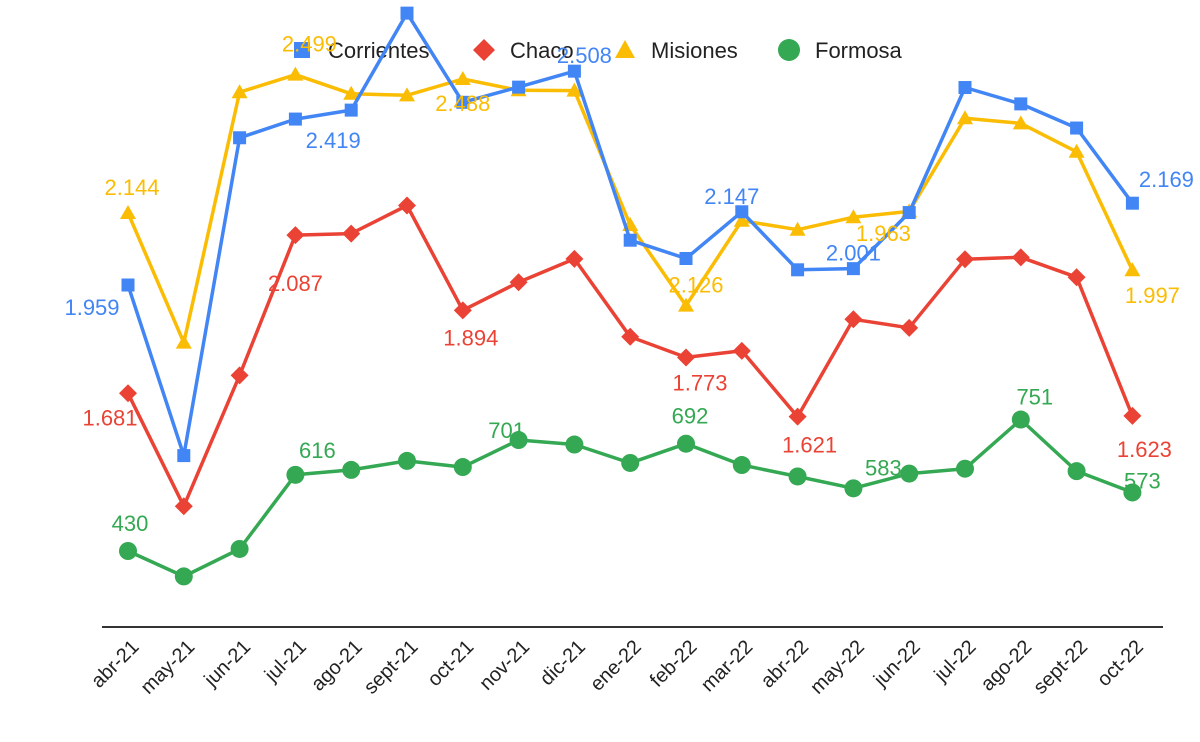 The height and width of the screenshot is (742, 1200). I want to click on data-label-chaco-feb-22: 1.773, so click(699, 382).